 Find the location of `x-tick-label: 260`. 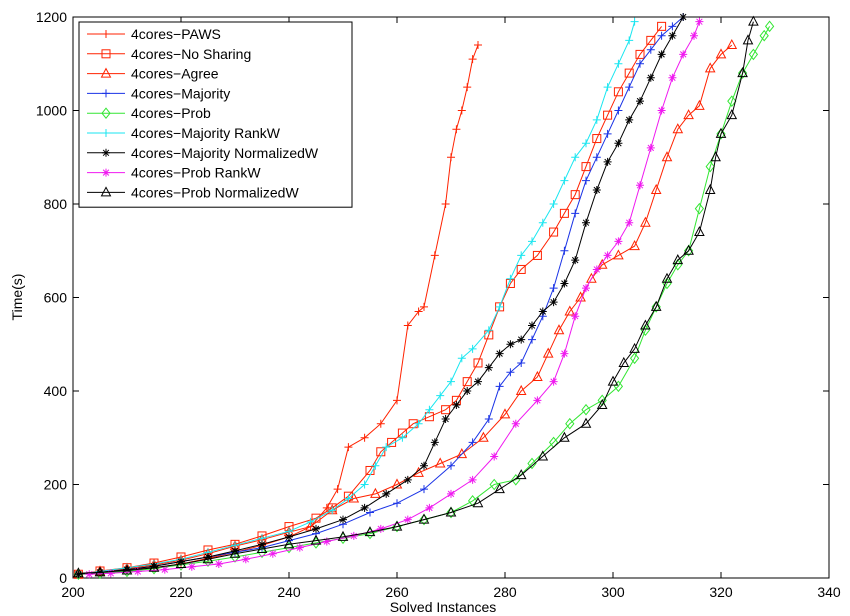

x-tick-label: 260 is located at coordinates (397, 592).